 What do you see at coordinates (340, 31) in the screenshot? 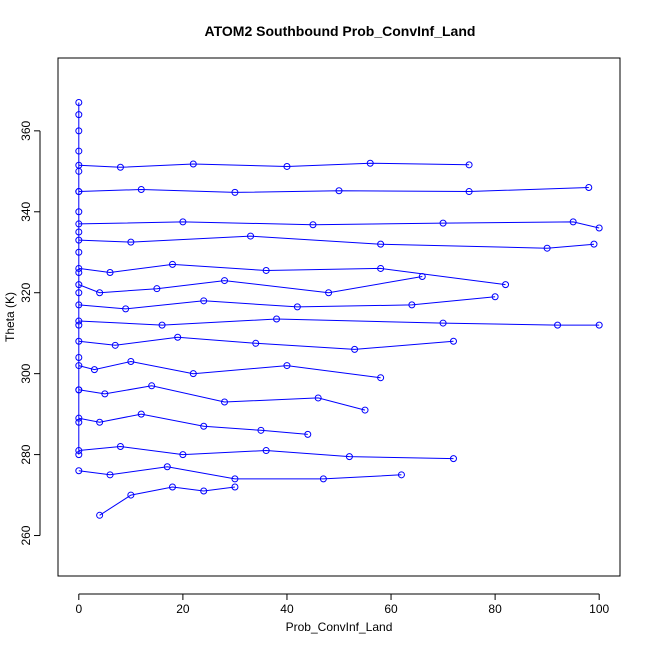
I see `chart-title: ATOM2 Southbound Prob_ConvInf_Land` at bounding box center [340, 31].